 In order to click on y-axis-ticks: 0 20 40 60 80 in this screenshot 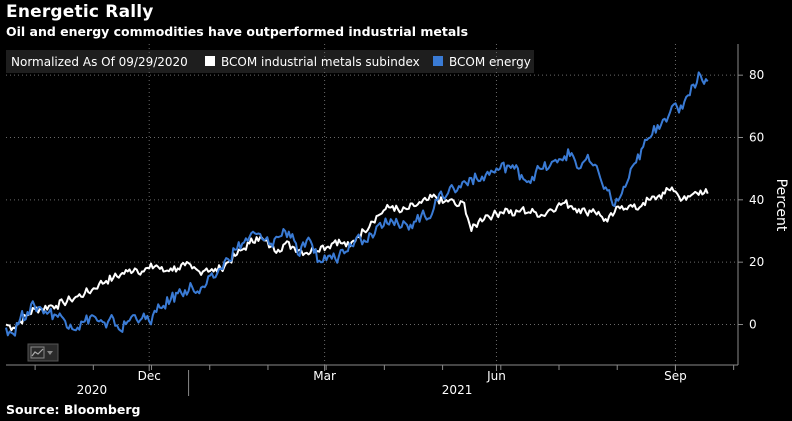, I will do `click(751, 199)`.